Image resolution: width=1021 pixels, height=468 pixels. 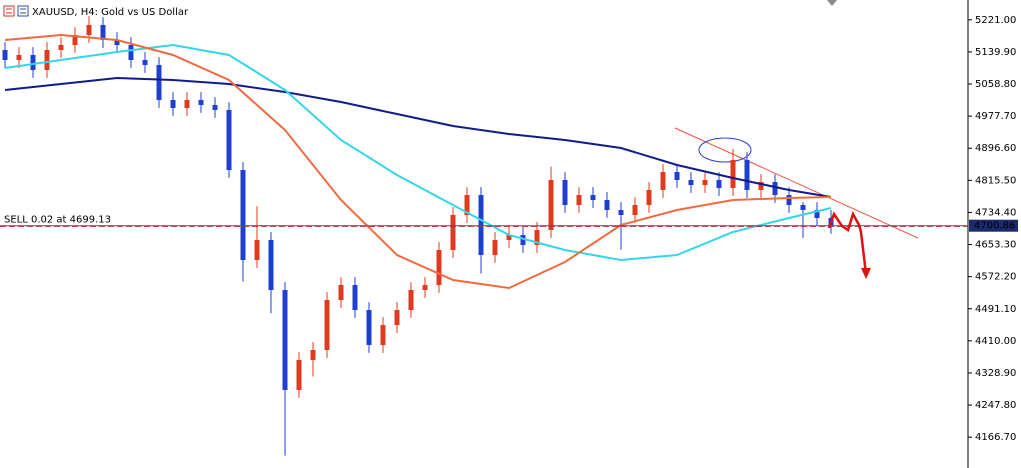 What do you see at coordinates (995, 180) in the screenshot?
I see `y-tick-label: 4815.50` at bounding box center [995, 180].